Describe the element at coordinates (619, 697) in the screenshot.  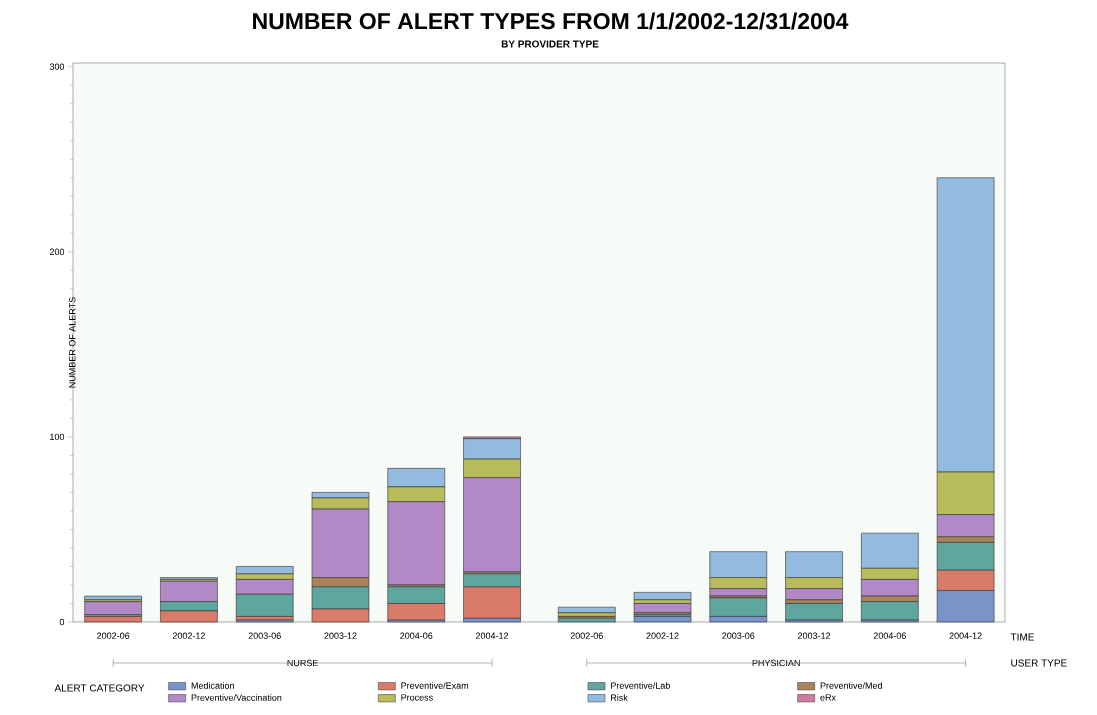
I see `legend-label: Risk` at that location.